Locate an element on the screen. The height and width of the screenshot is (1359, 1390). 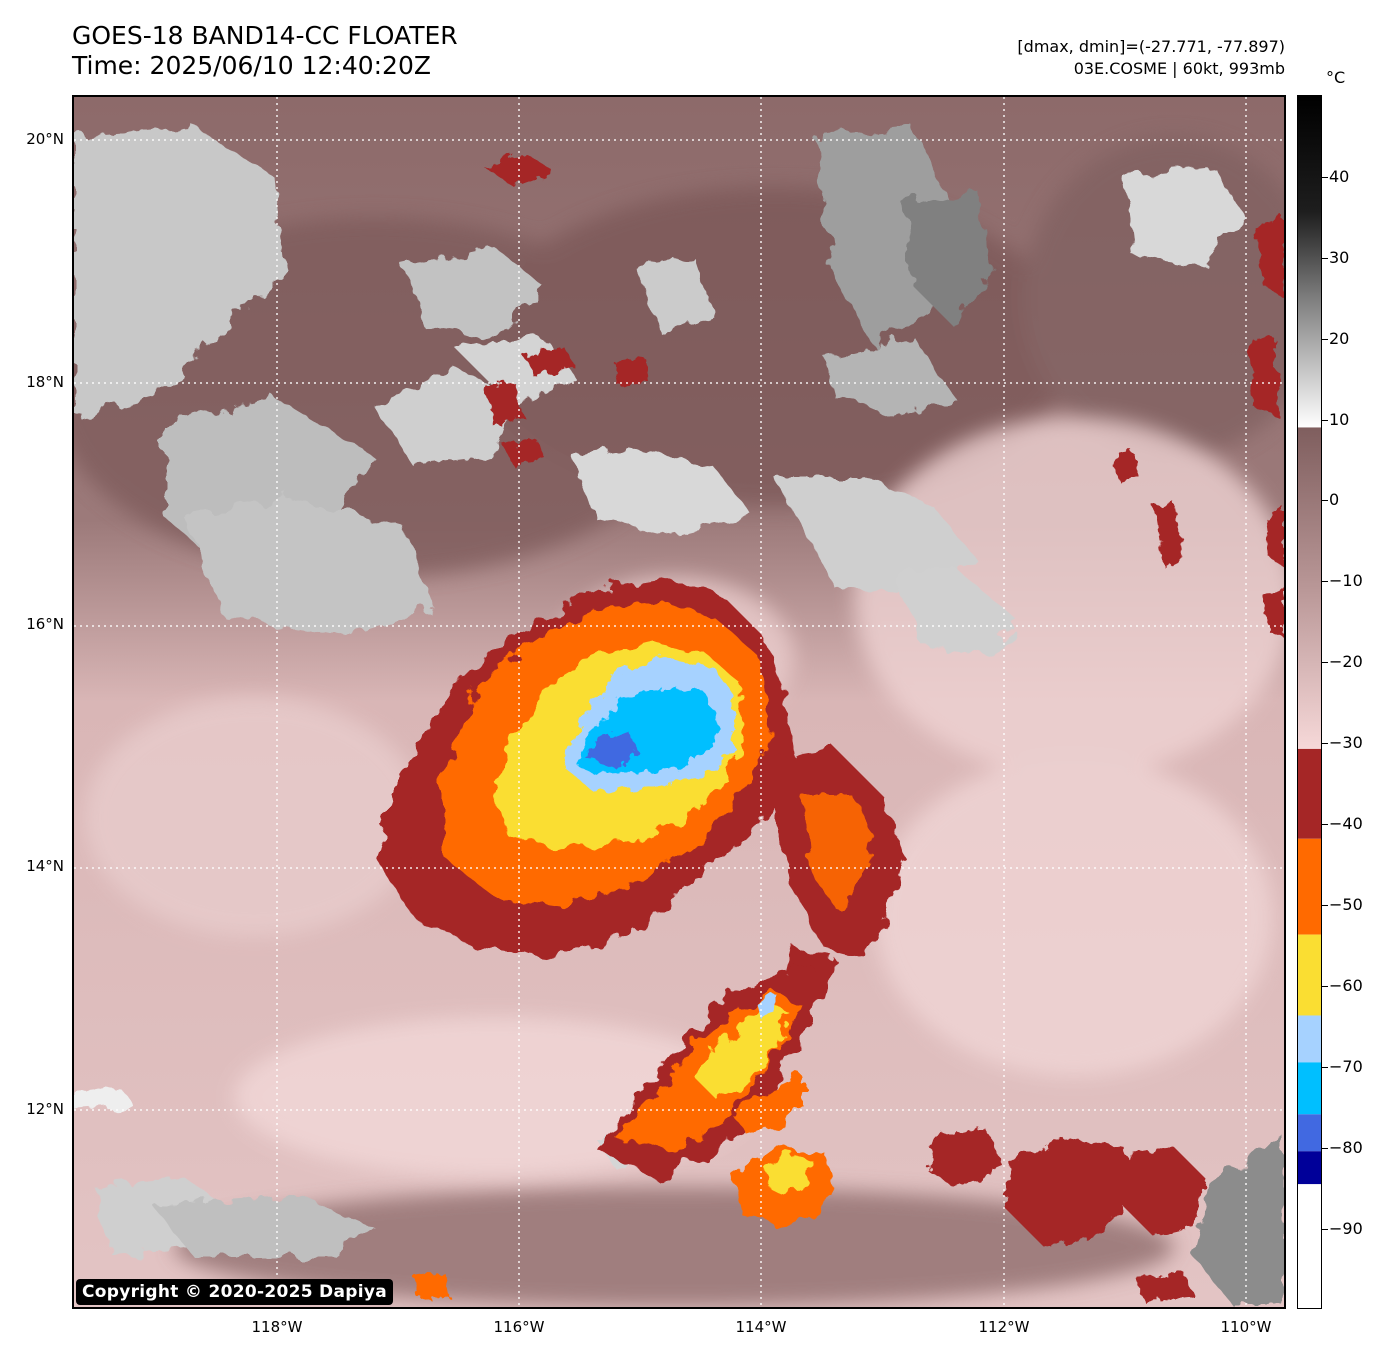
colorbar-label: 30 is located at coordinates (1339, 257).